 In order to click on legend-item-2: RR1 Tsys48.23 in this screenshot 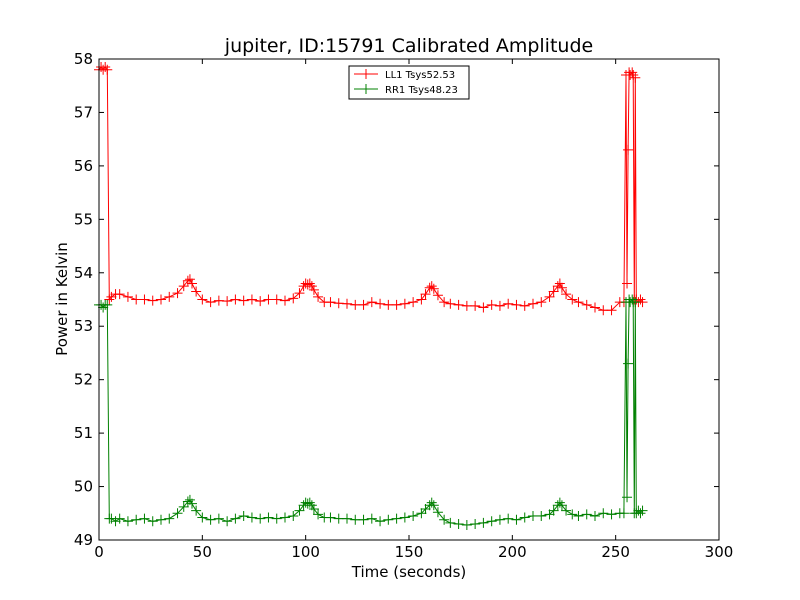, I will do `click(406, 90)`.